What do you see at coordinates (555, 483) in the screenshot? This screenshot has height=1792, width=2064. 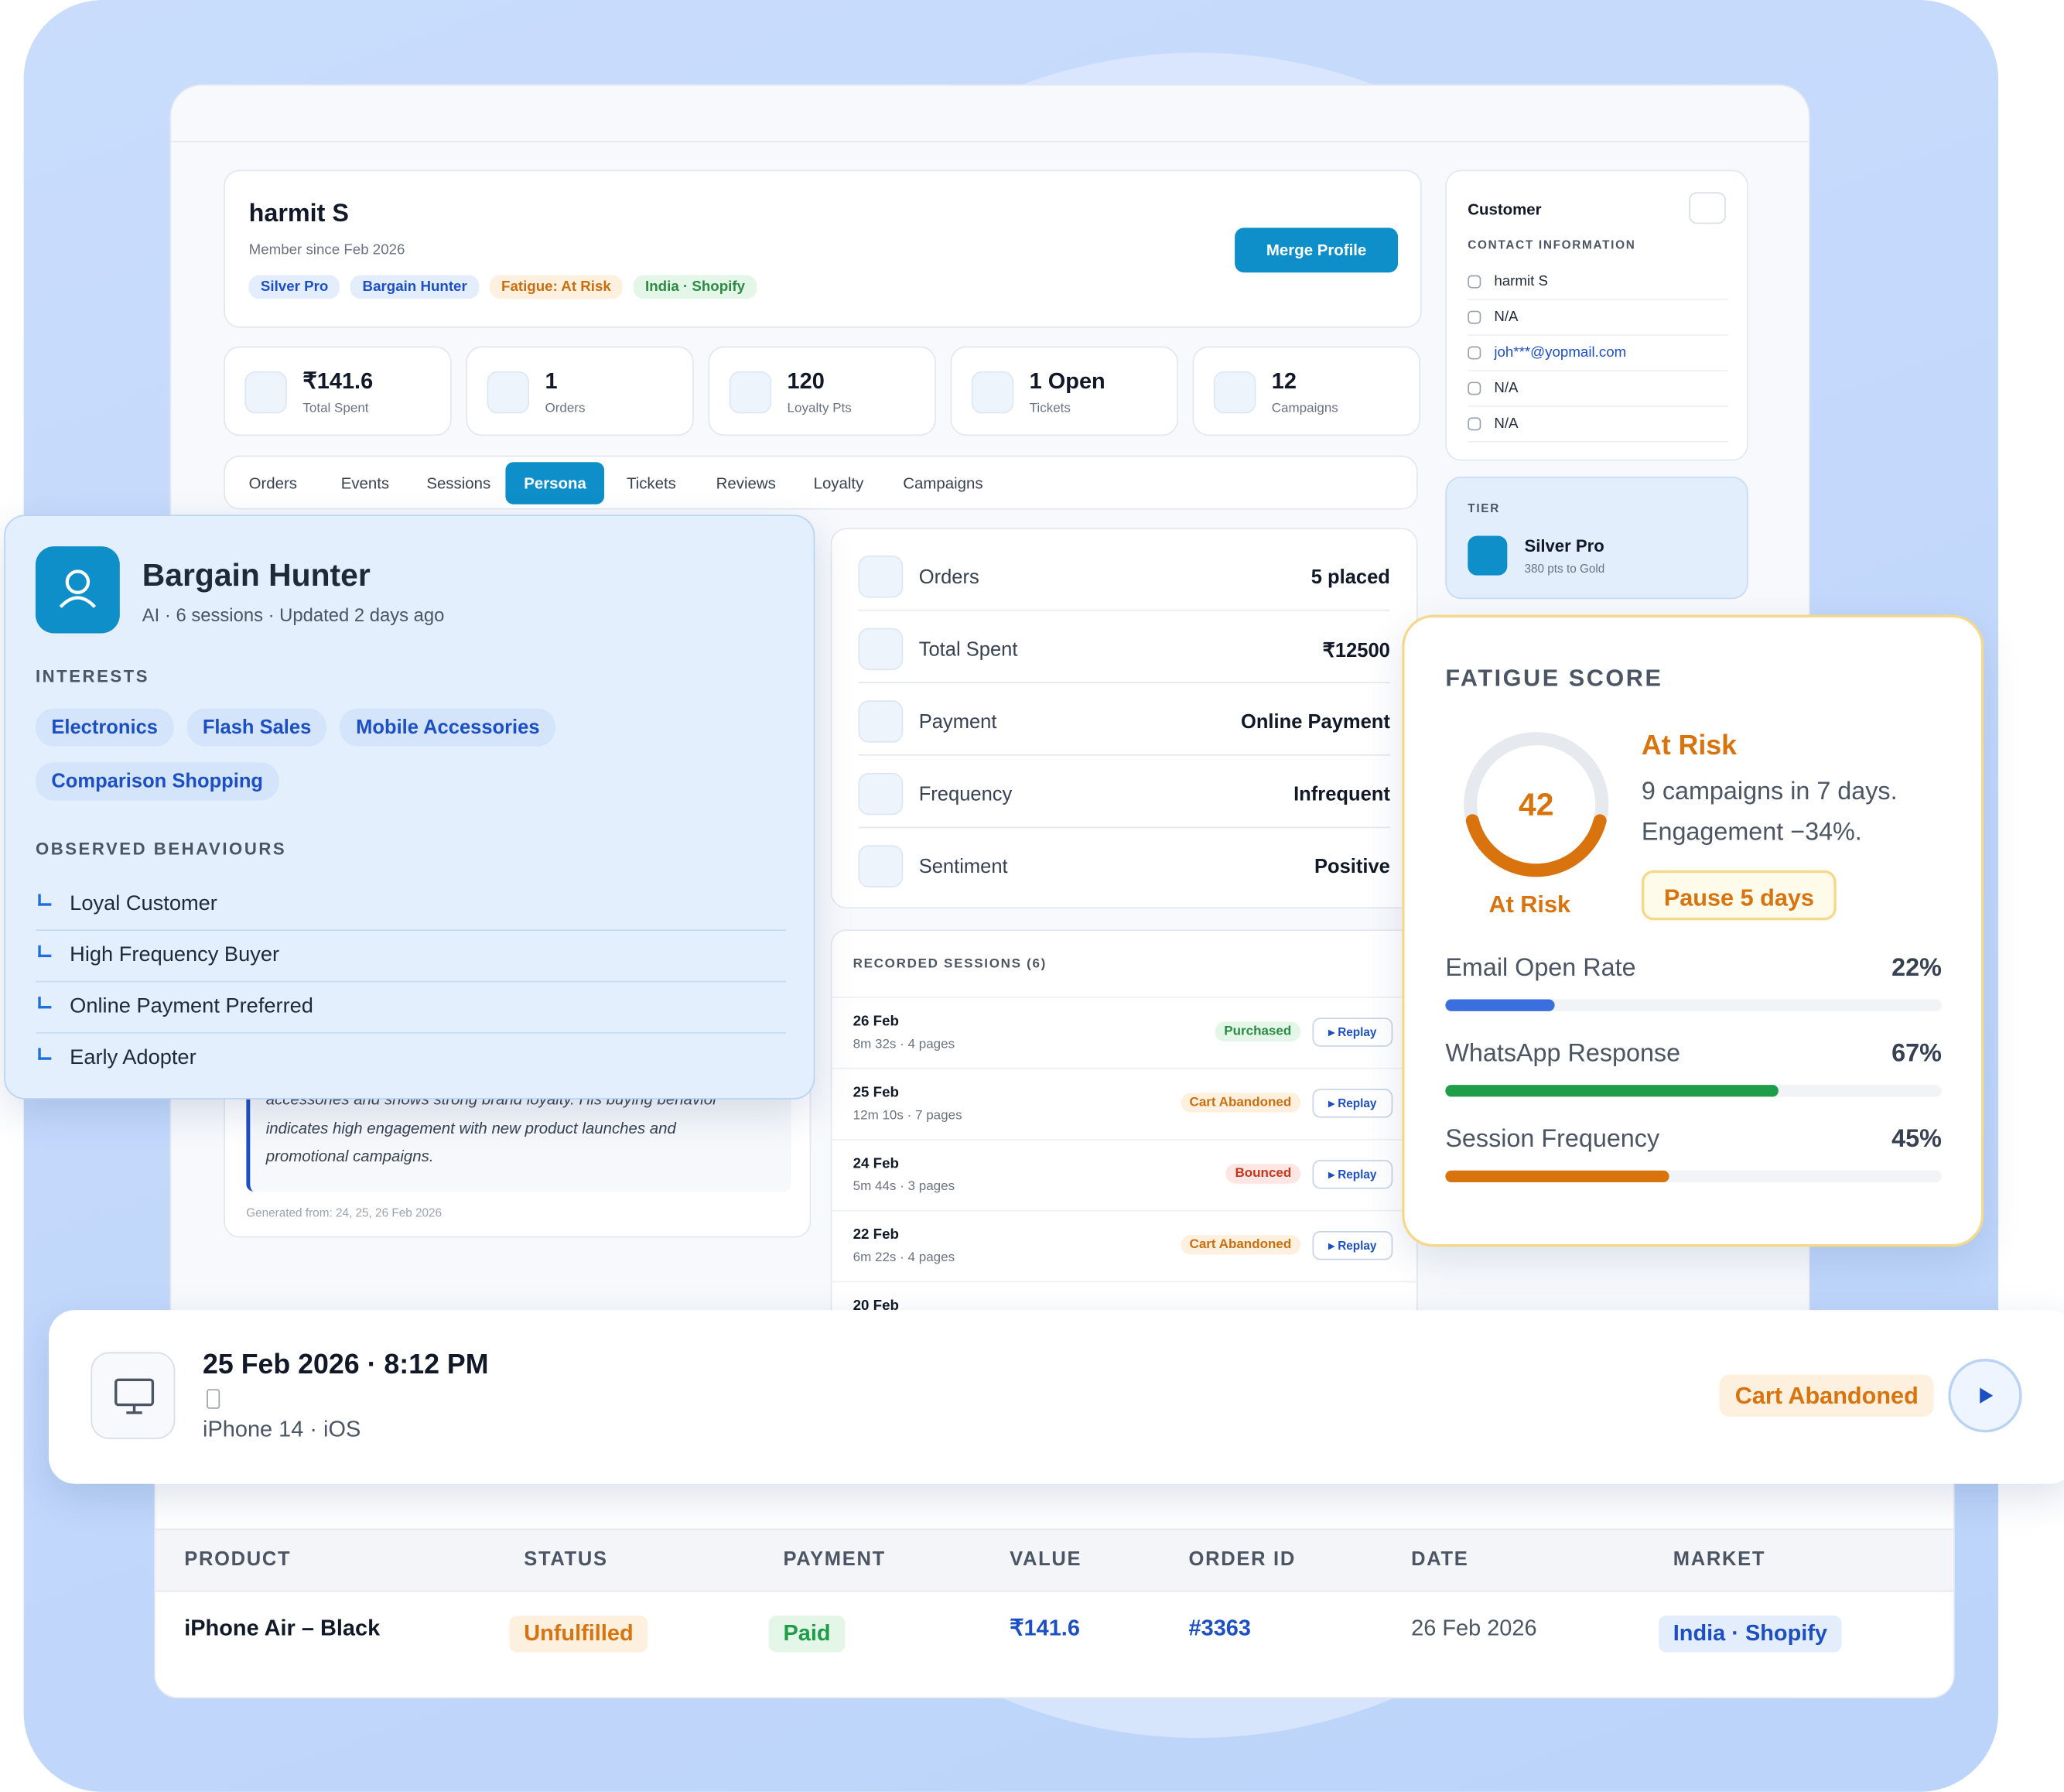 I see `tab: Persona` at bounding box center [555, 483].